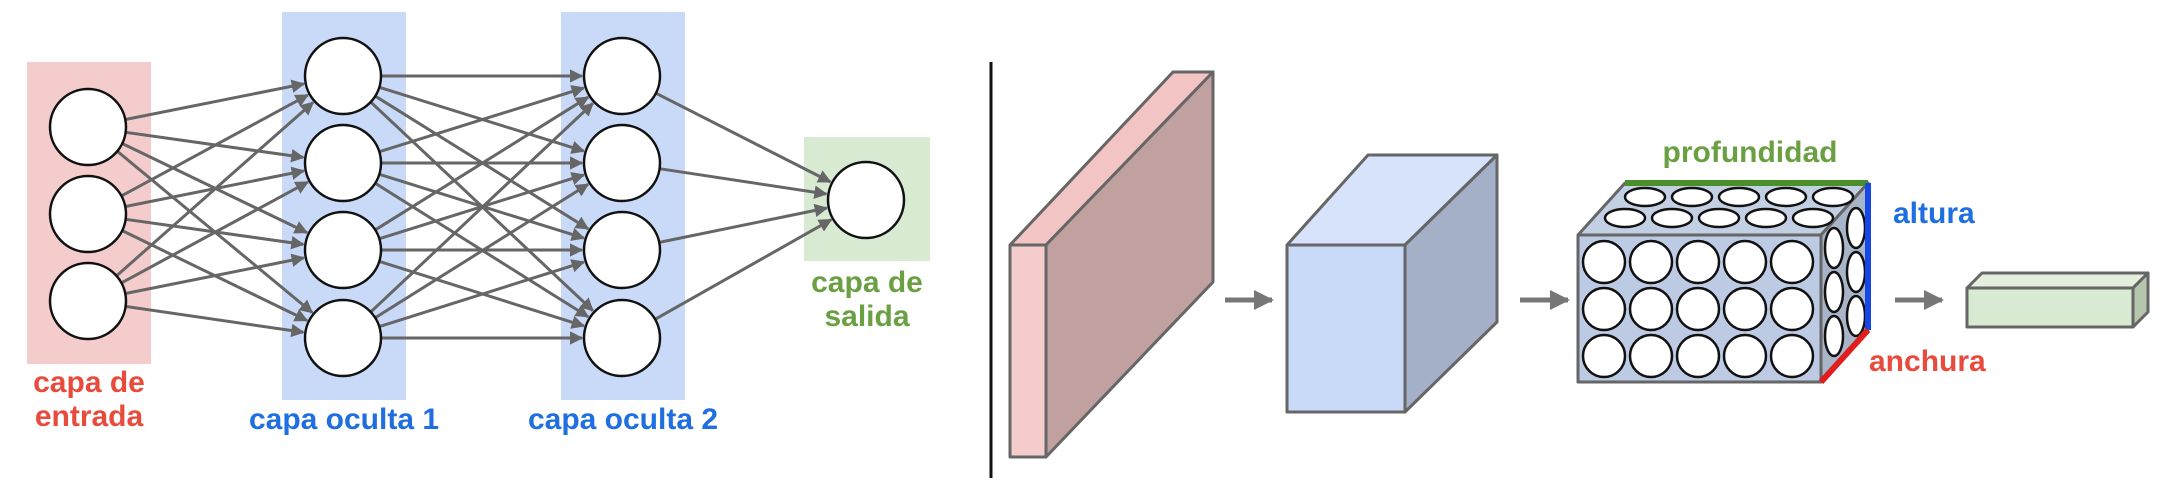  Describe the element at coordinates (89, 416) in the screenshot. I see `input-layer-label-line-2: entrada` at that location.